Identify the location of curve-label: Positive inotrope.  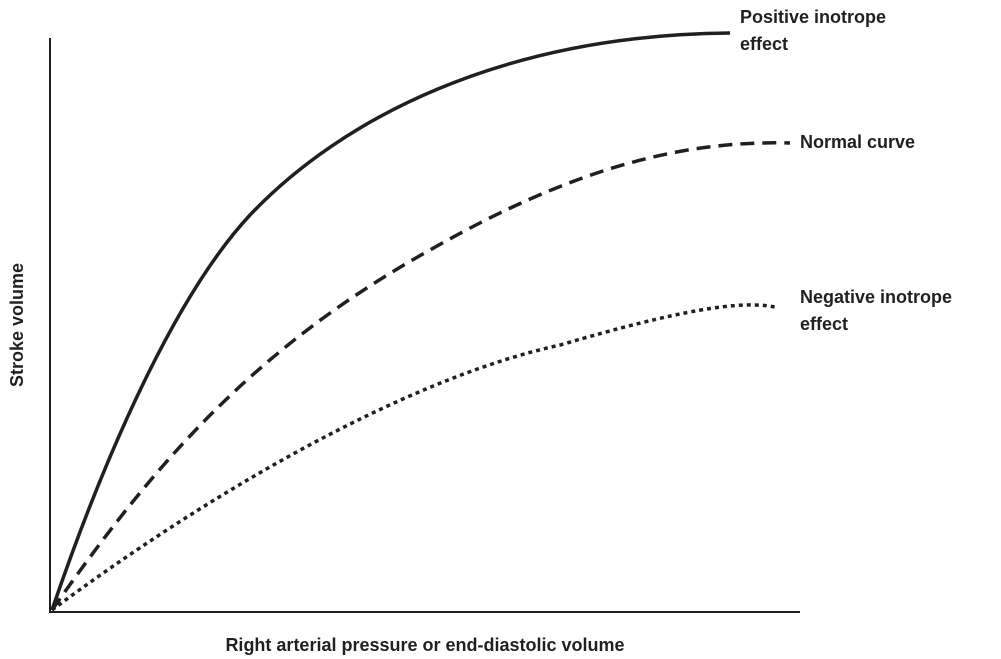
(813, 17).